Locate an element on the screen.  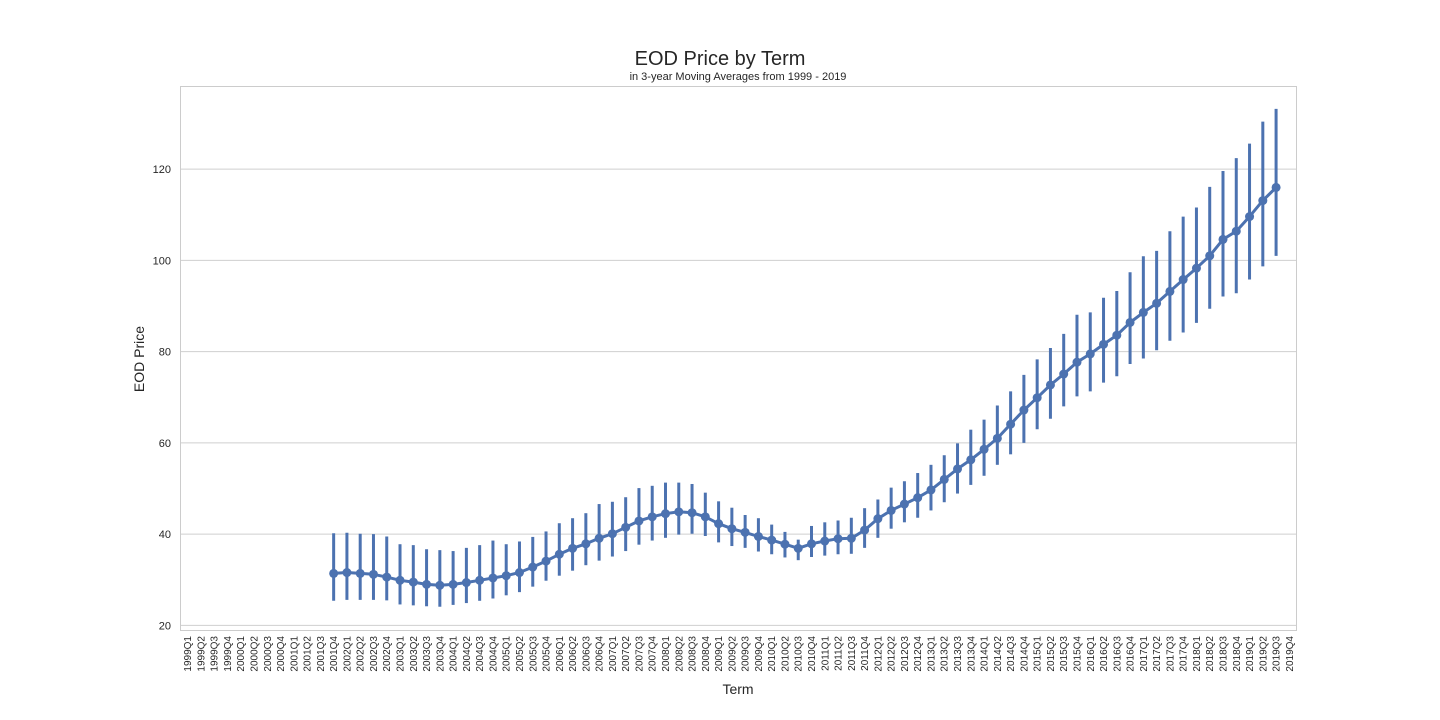
x-tick-label-2018Q1: 2018Q1 is located at coordinates (1197, 654).